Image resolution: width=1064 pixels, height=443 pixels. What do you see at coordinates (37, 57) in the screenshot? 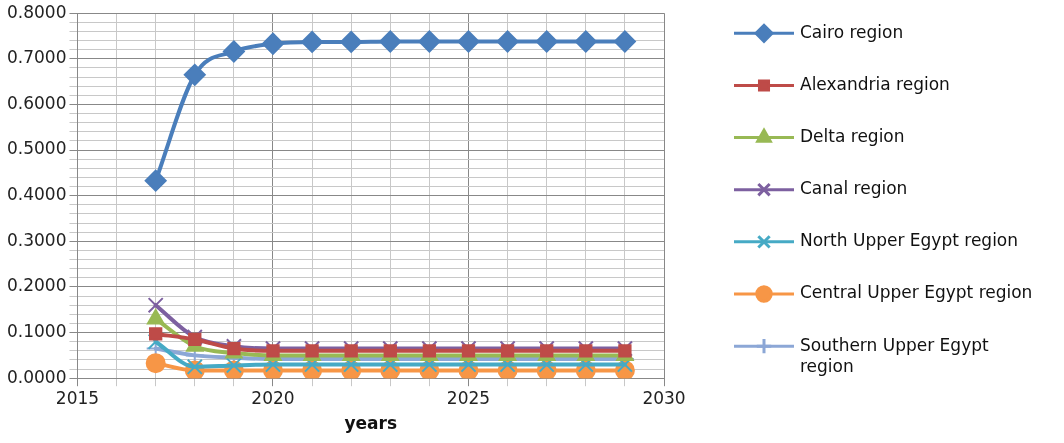
I see `y-tick-label: 0.7000` at bounding box center [37, 57].